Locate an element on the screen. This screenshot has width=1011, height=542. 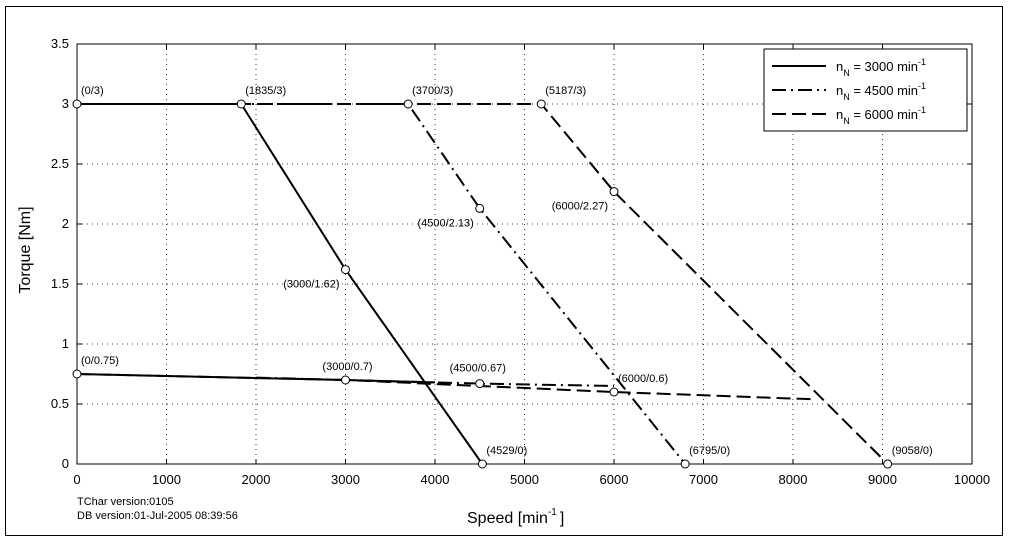
x-tick-label: 3000 is located at coordinates (345, 479).